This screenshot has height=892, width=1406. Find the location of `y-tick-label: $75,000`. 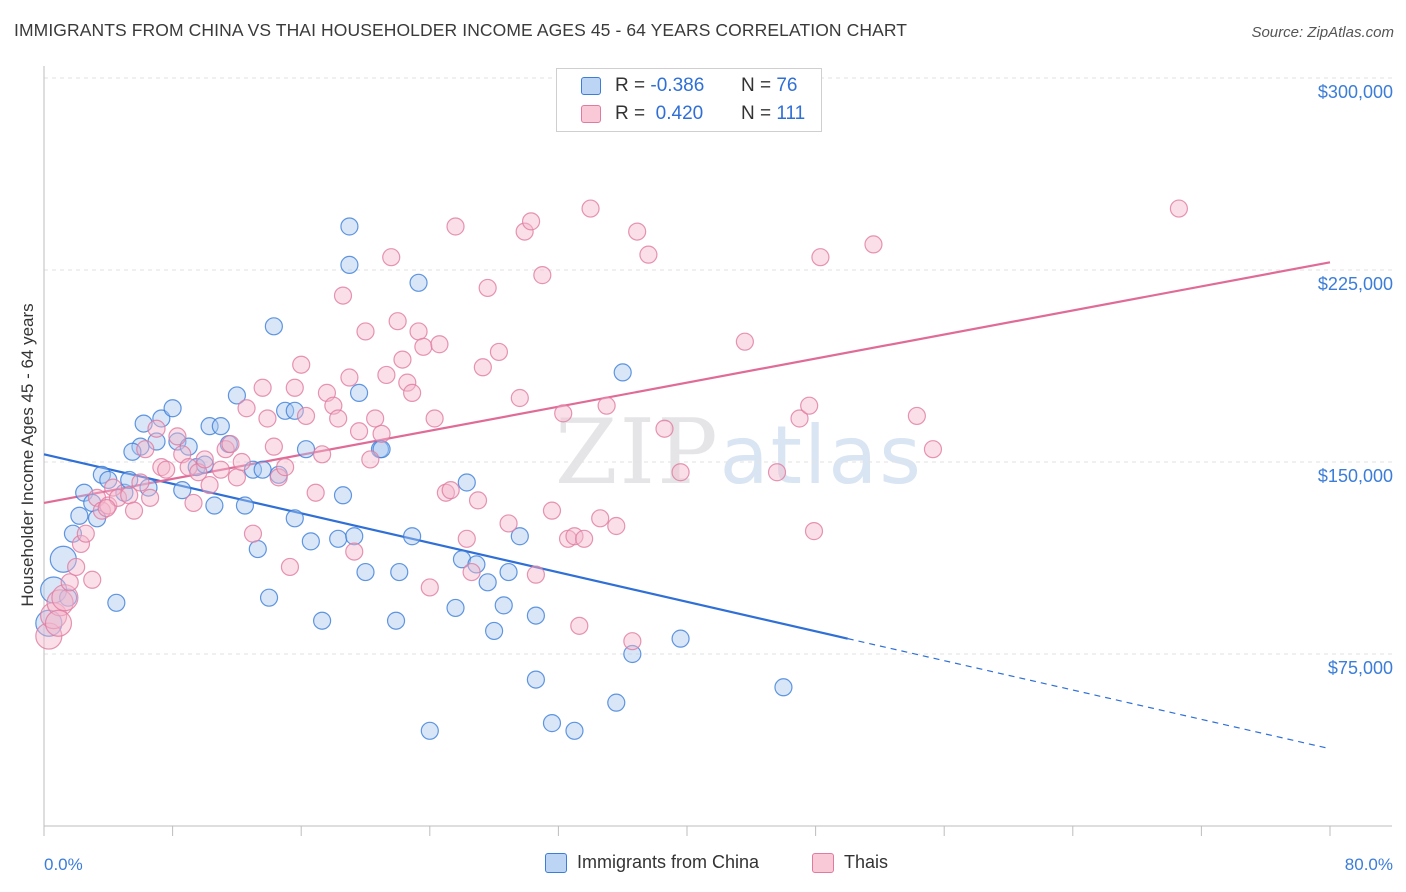

y-tick-label: $75,000 is located at coordinates (1360, 668).